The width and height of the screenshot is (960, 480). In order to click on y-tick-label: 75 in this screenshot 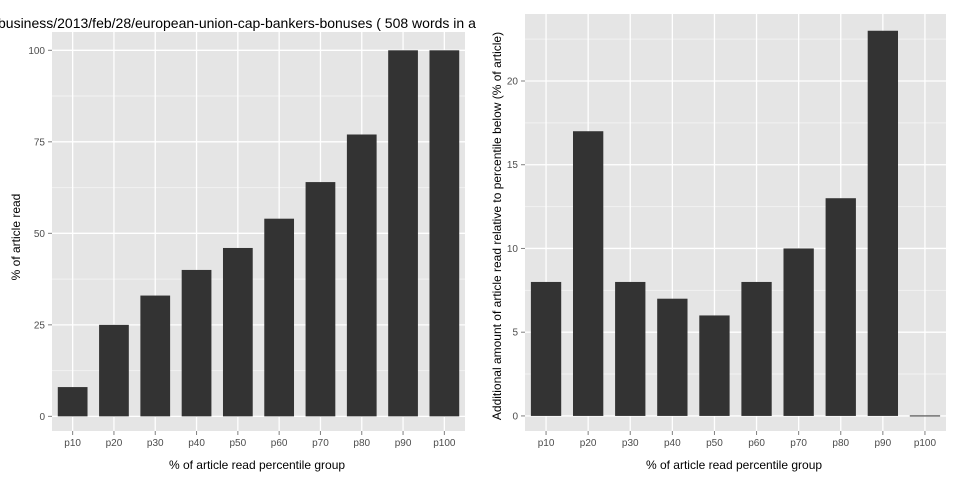, I will do `click(40, 142)`.